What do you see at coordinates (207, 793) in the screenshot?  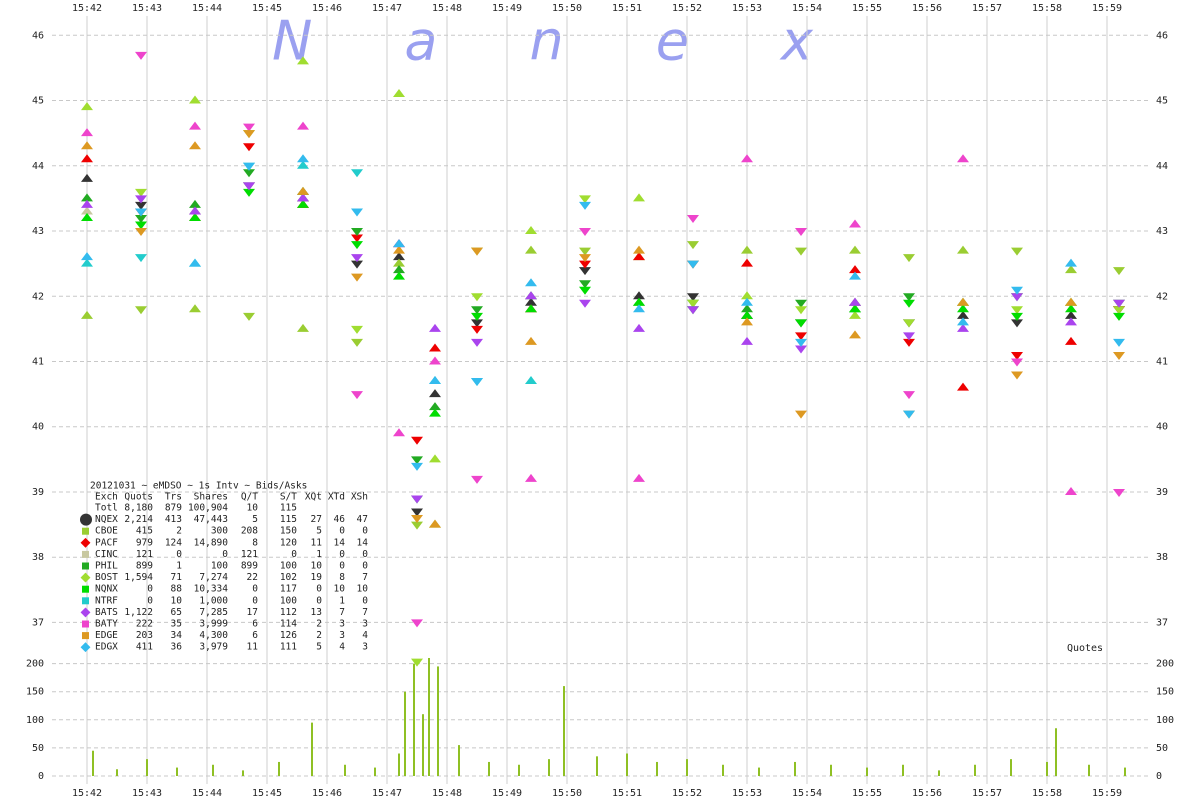 I see `x-tick-label: 15:44` at bounding box center [207, 793].